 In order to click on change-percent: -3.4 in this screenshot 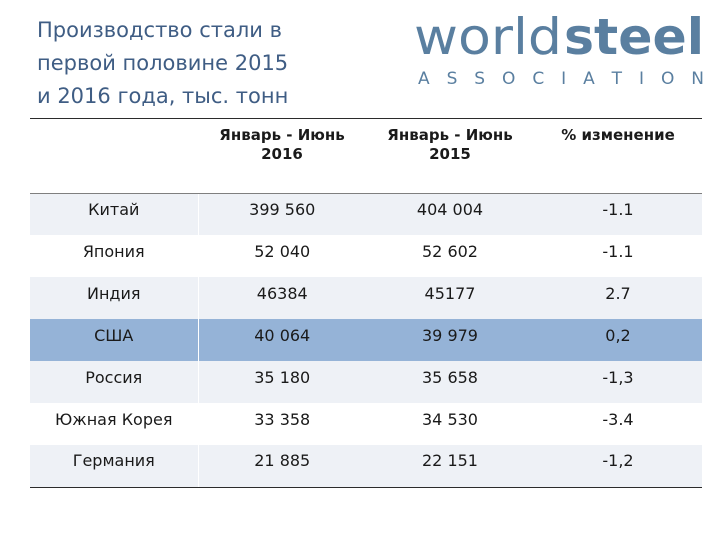, I will do `click(618, 424)`.